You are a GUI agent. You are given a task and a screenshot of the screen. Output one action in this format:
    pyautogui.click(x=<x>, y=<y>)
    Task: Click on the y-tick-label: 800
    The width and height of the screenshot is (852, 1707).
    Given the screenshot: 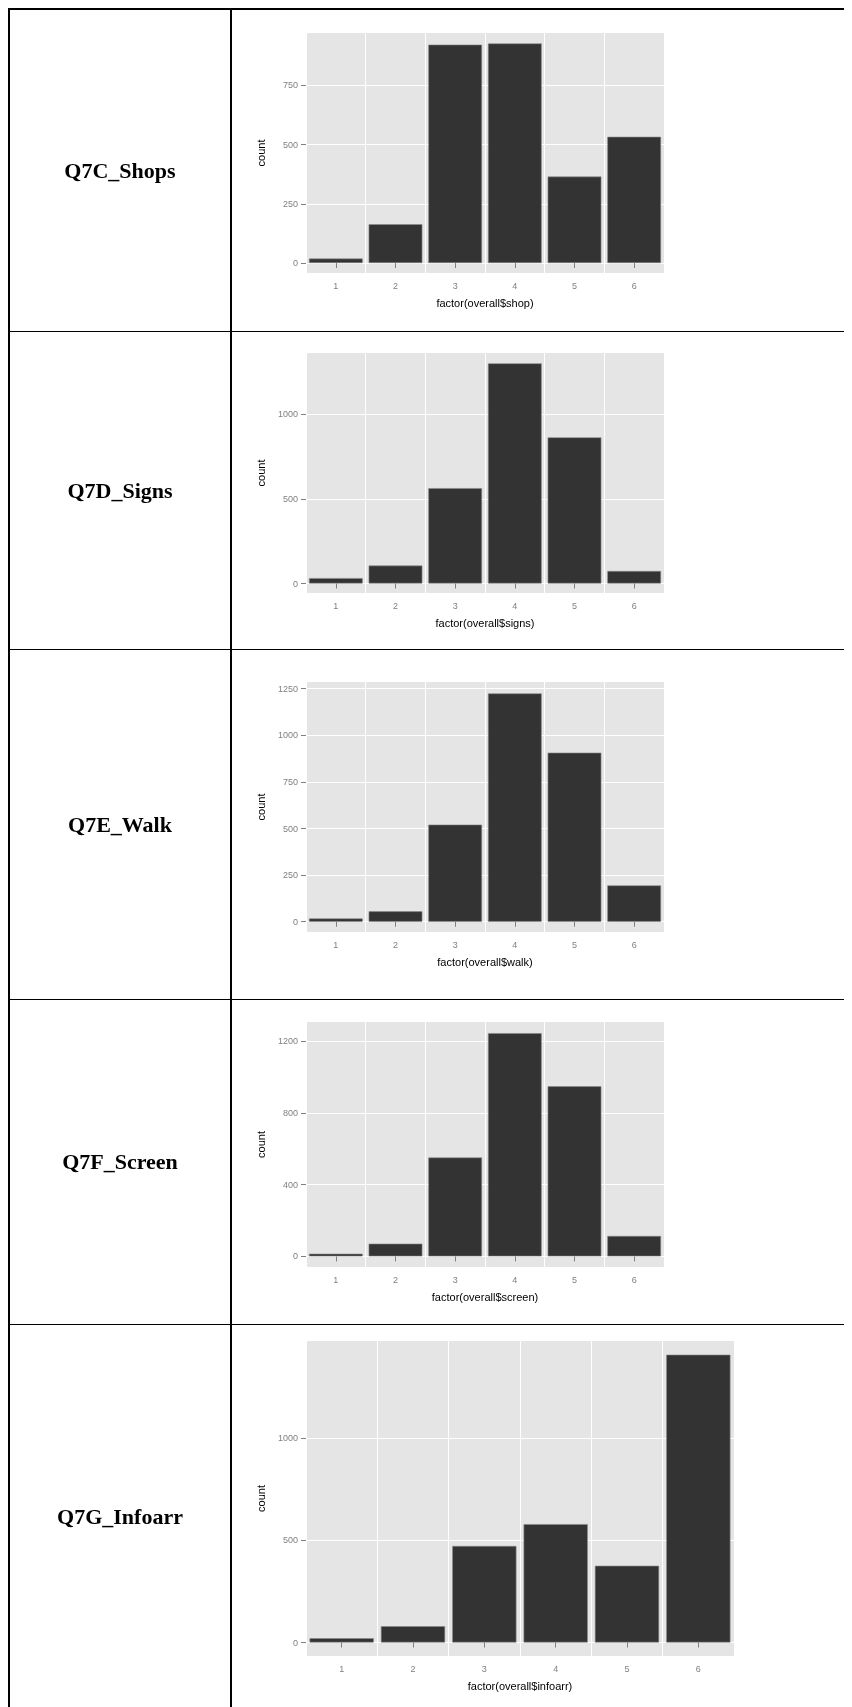 What is the action you would take?
    pyautogui.click(x=290, y=1112)
    